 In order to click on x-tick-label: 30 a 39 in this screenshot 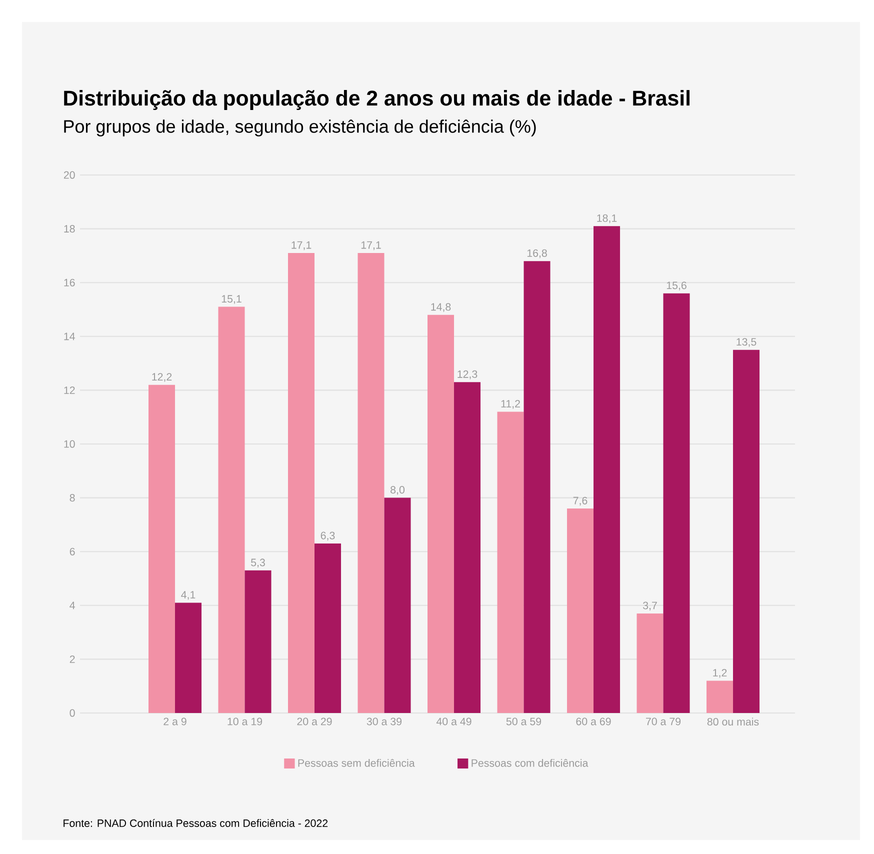, I will do `click(384, 722)`.